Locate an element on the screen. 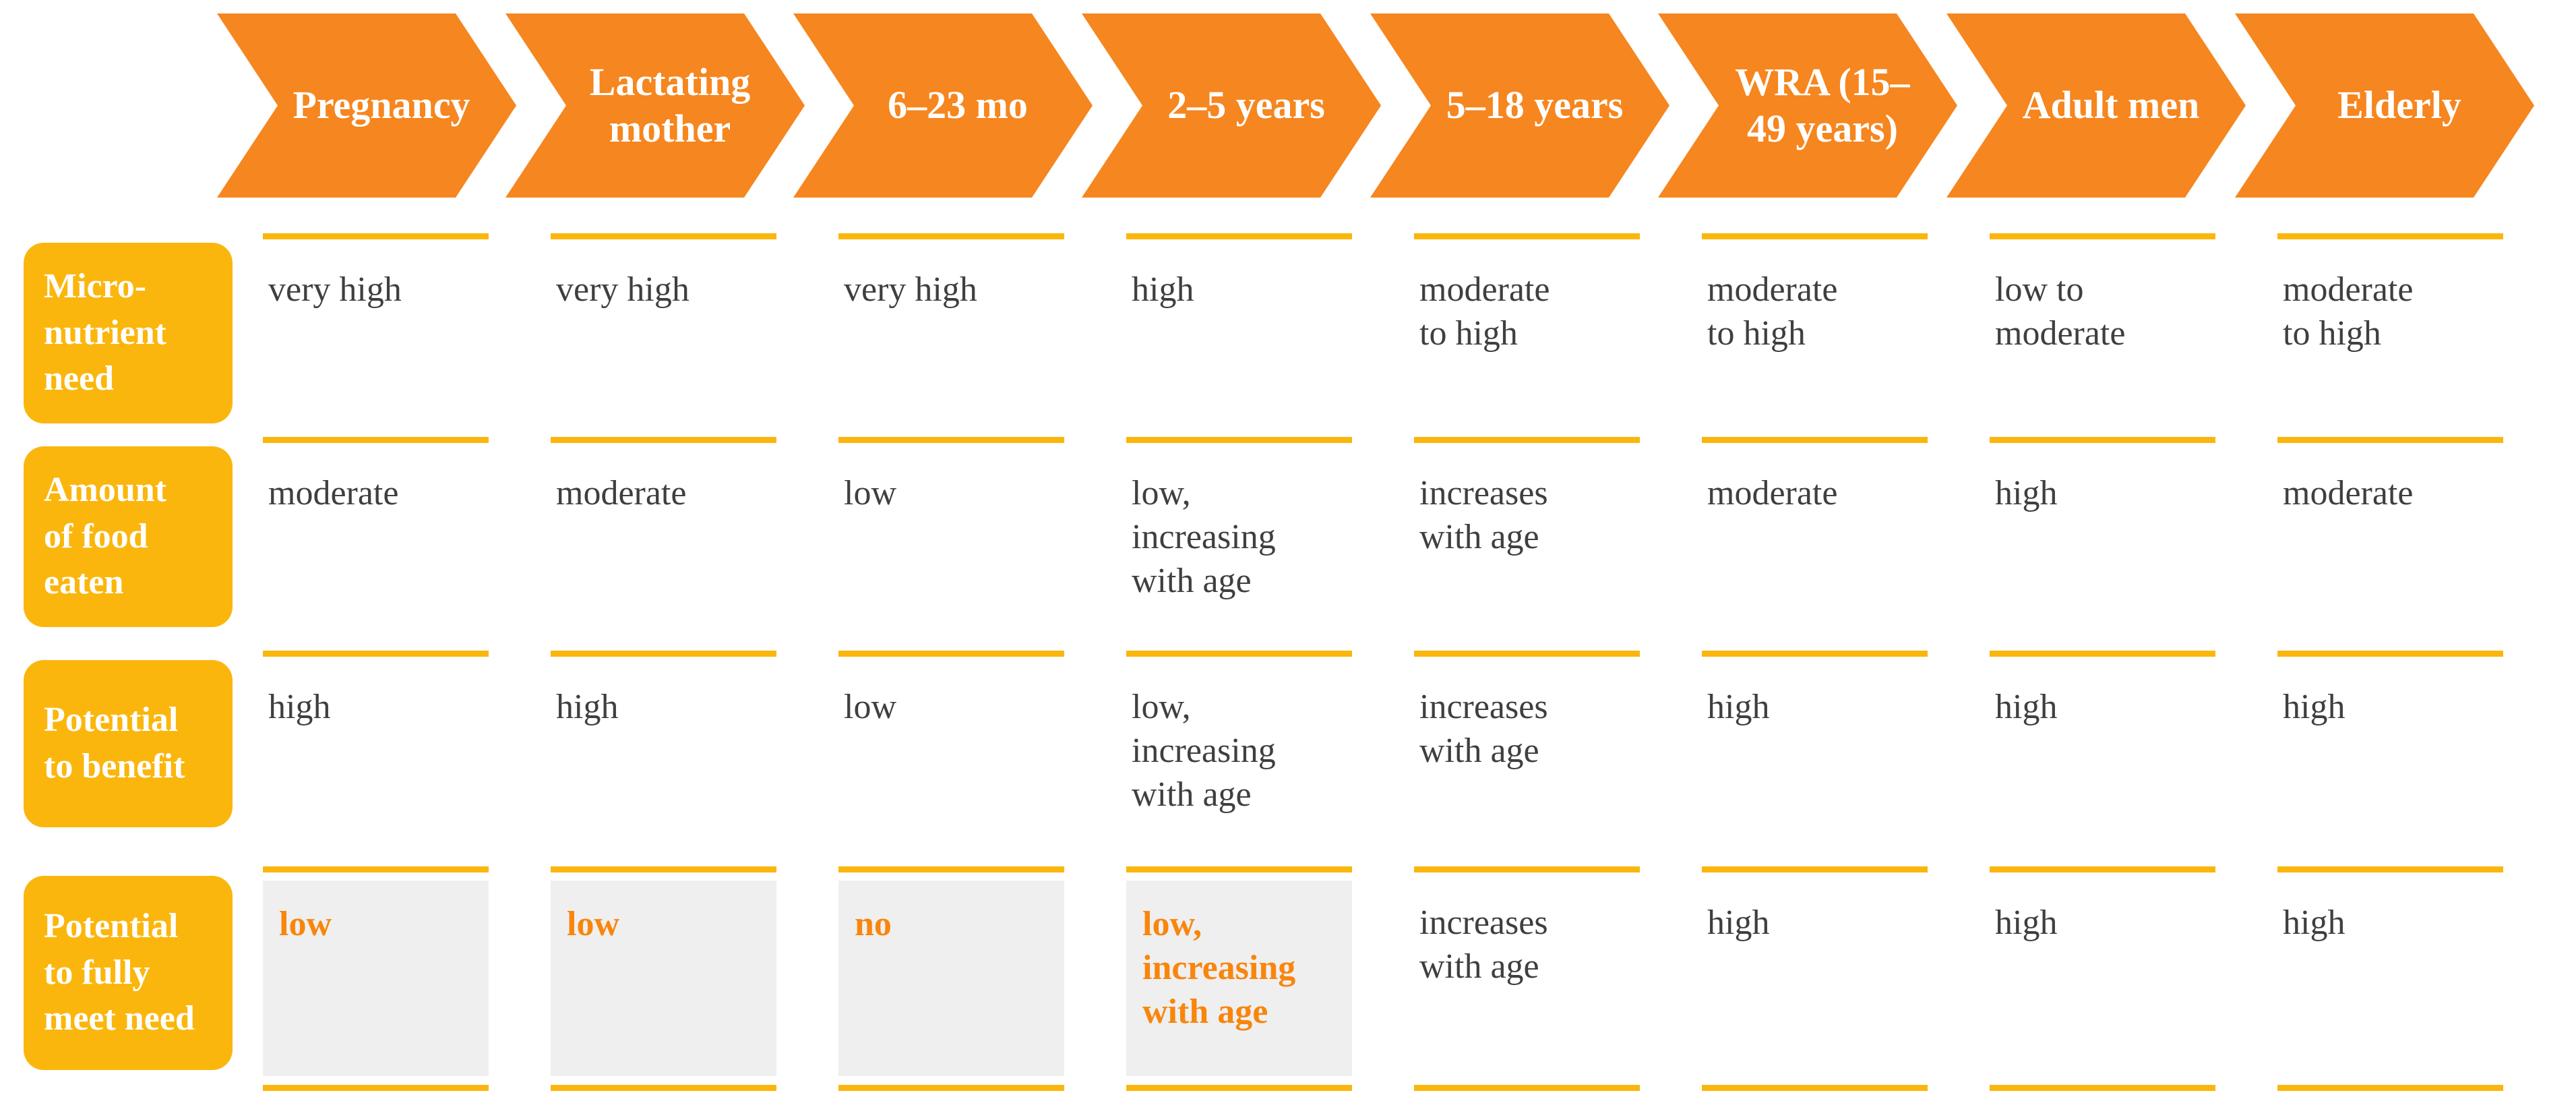  cell-micronutrient-need-pregnancy: very high is located at coordinates (407, 335).